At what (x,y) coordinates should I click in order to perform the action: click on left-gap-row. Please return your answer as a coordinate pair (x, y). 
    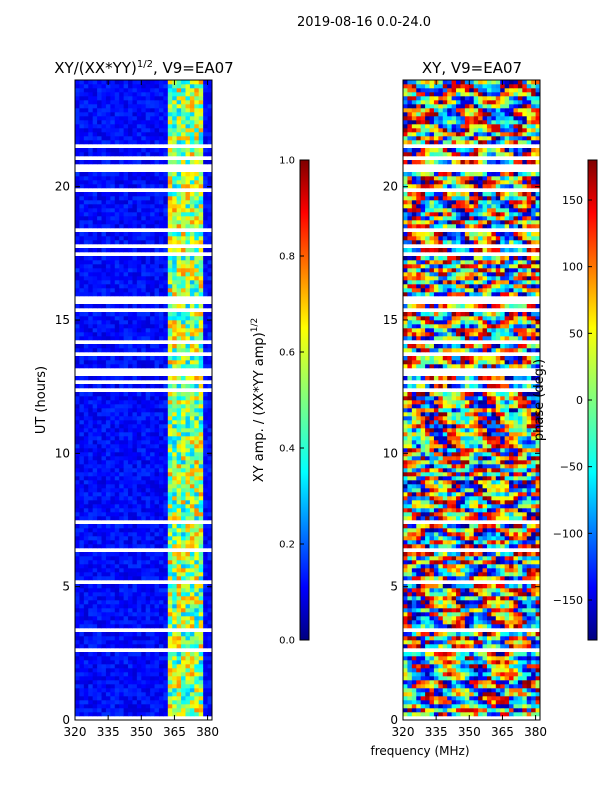
    Looking at the image, I should click on (143, 582).